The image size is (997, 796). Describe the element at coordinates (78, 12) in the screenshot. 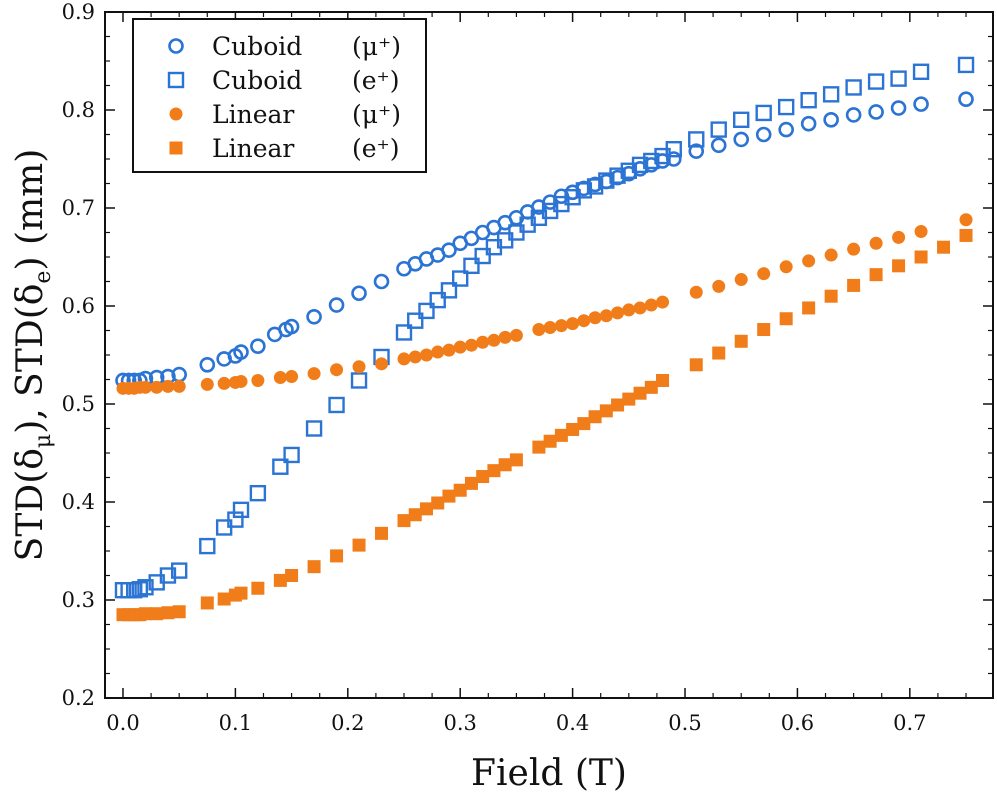

I see `y-tick-label: 0.9` at that location.